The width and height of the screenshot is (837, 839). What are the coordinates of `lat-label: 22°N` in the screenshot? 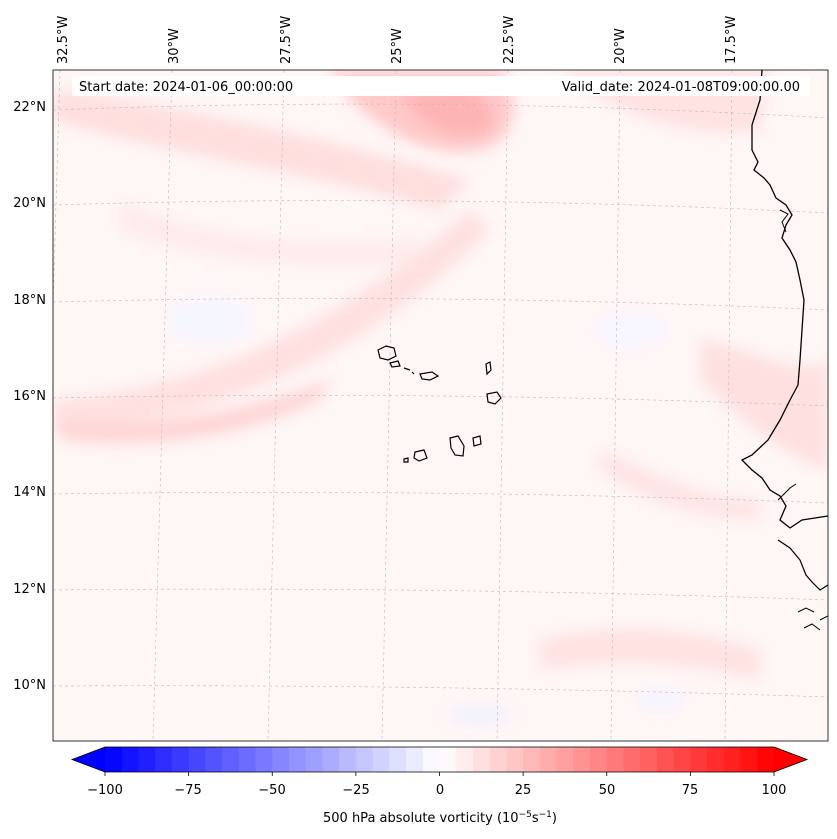 It's located at (29, 107).